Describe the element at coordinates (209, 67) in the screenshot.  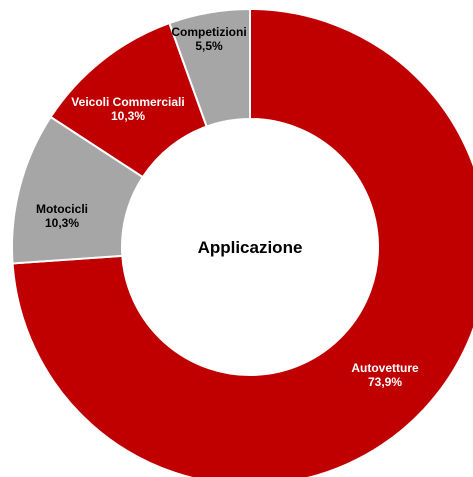
I see `slice-competizioni` at that location.